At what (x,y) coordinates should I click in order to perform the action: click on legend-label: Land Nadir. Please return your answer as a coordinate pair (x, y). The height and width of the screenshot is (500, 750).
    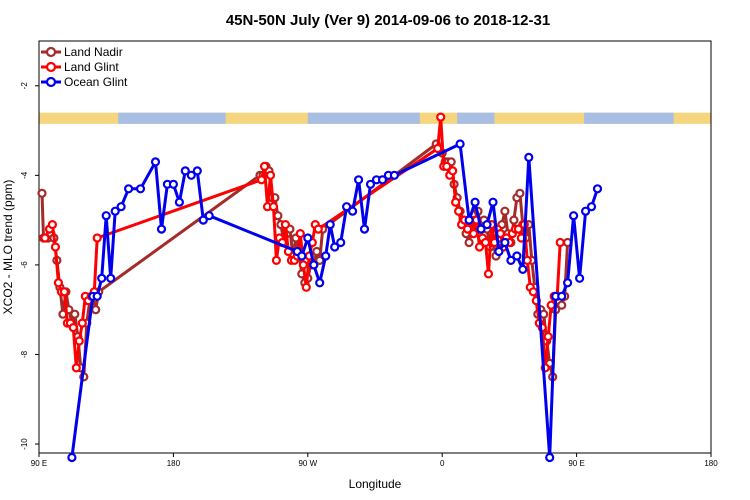
    Looking at the image, I should click on (93, 52).